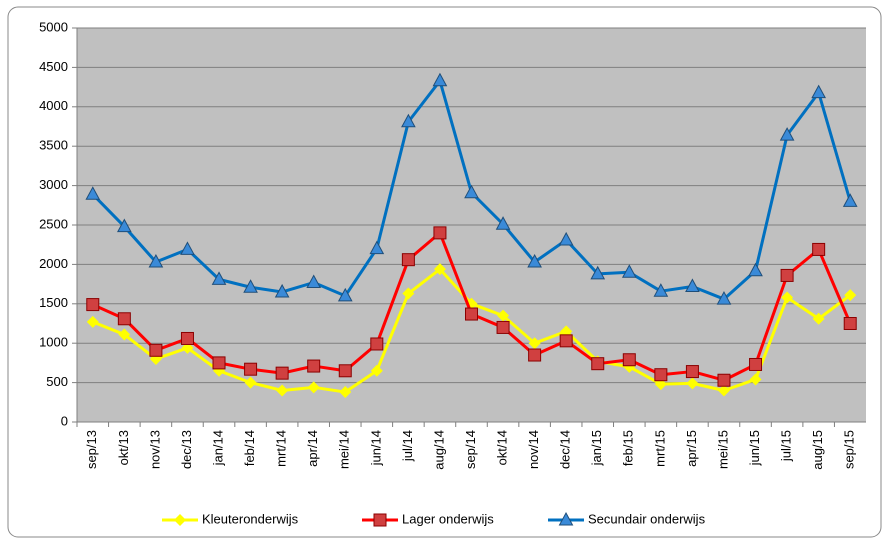 This screenshot has height=544, width=889. I want to click on y-tick-label: 3000, so click(53, 184).